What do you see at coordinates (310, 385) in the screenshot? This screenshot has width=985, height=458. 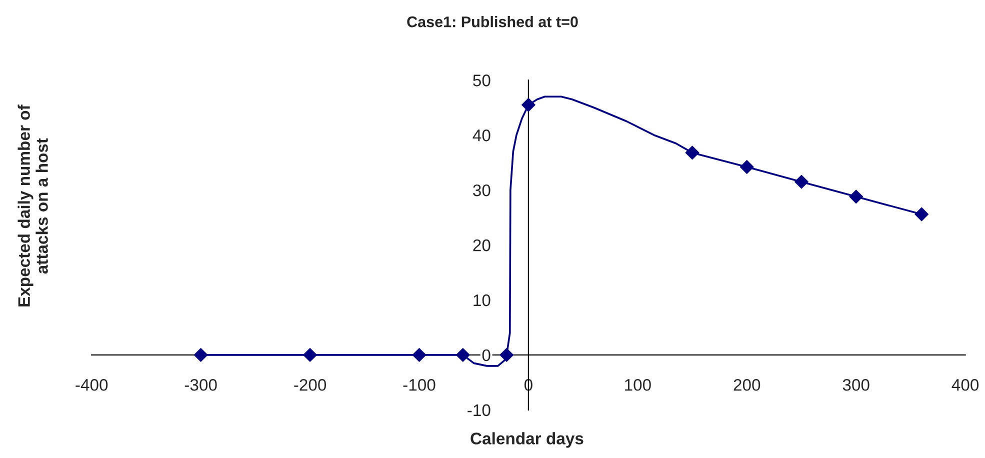 I see `x-tick-label: -200` at bounding box center [310, 385].